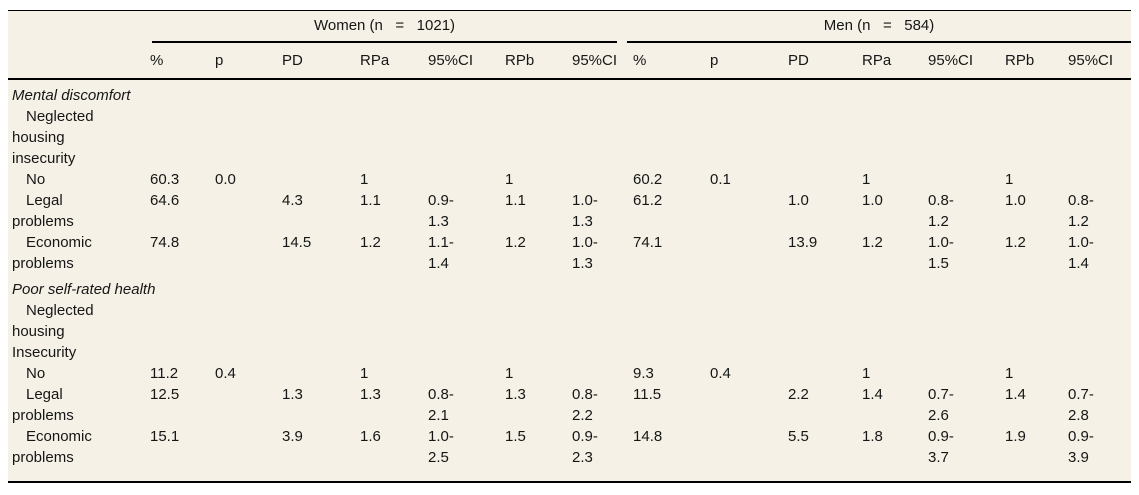  What do you see at coordinates (458, 61) in the screenshot?
I see `col-header-women-ci1: 95%CI` at bounding box center [458, 61].